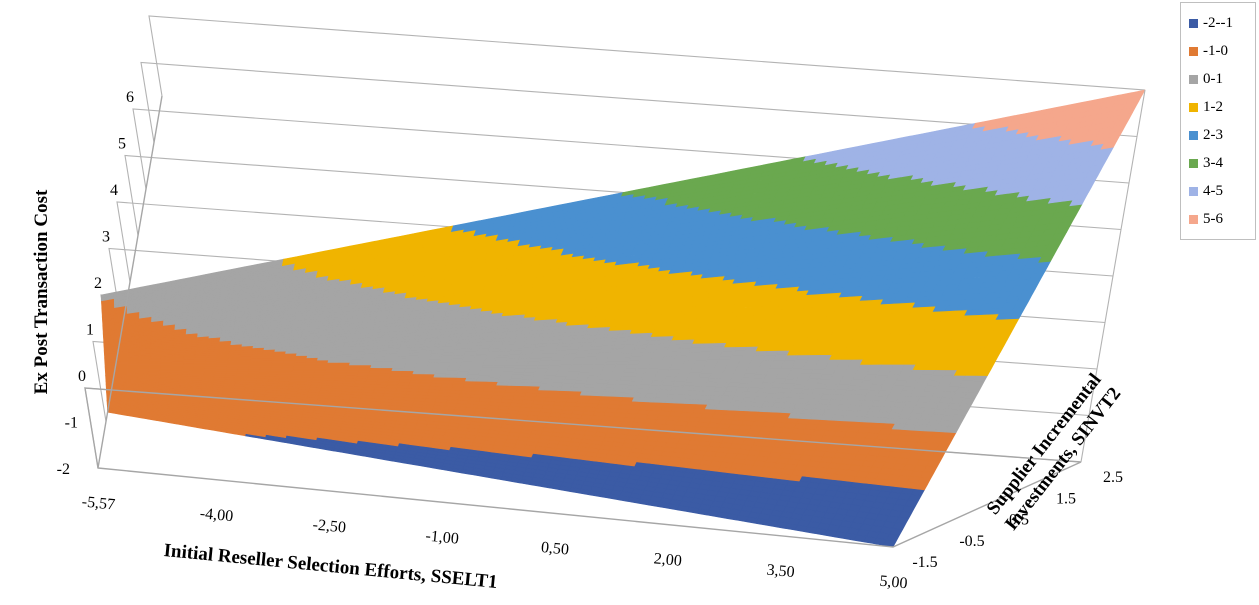  What do you see at coordinates (82, 376) in the screenshot?
I see `z-tick-label: 0` at bounding box center [82, 376].